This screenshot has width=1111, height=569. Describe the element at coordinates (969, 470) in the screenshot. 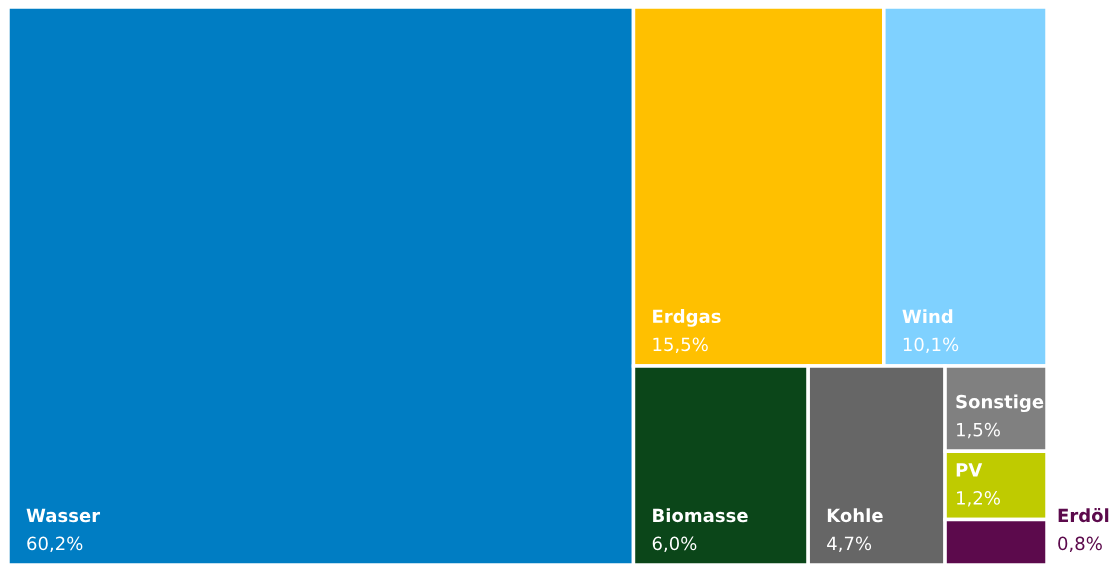

I see `category-label: PV` at that location.